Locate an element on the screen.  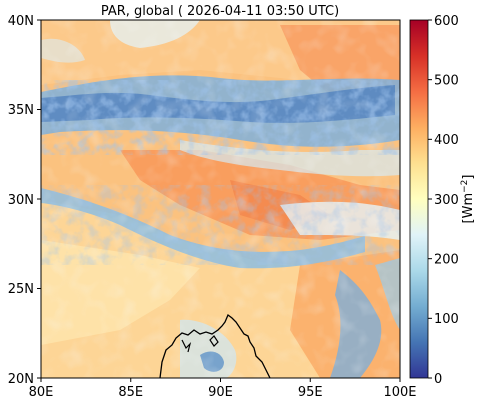
y-tick-label: 25N is located at coordinates (21, 289).